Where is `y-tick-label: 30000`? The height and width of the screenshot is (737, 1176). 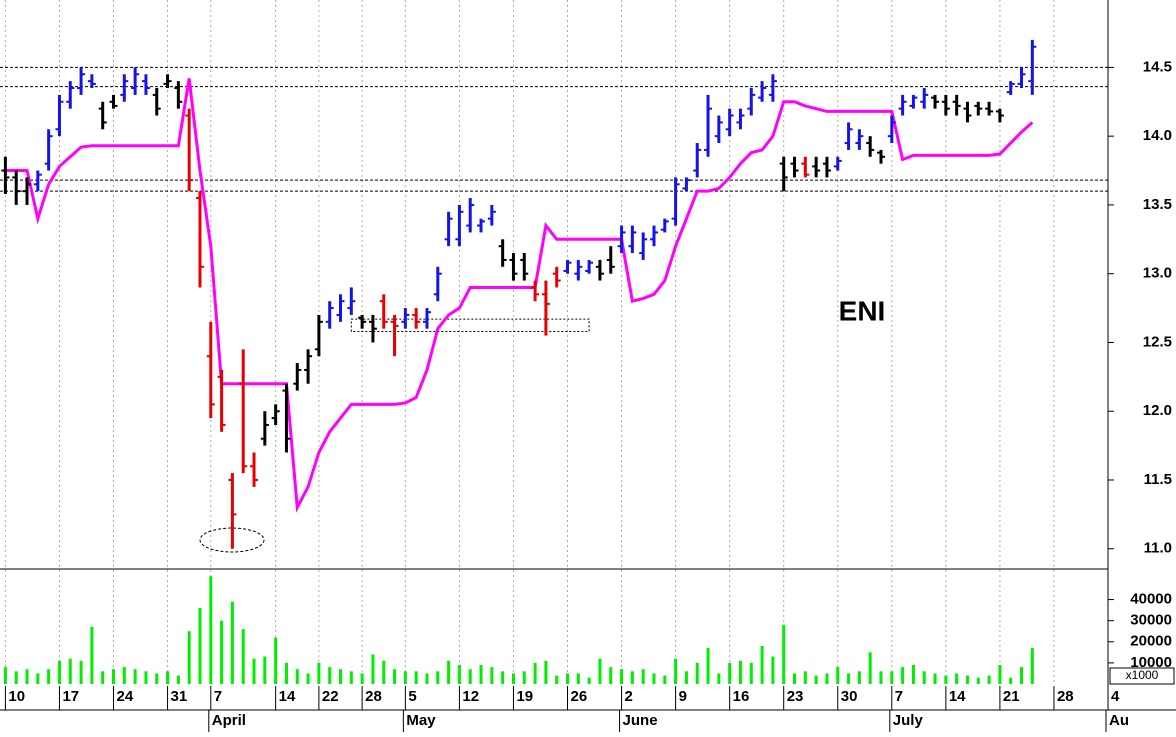
y-tick-label: 30000 is located at coordinates (1151, 620).